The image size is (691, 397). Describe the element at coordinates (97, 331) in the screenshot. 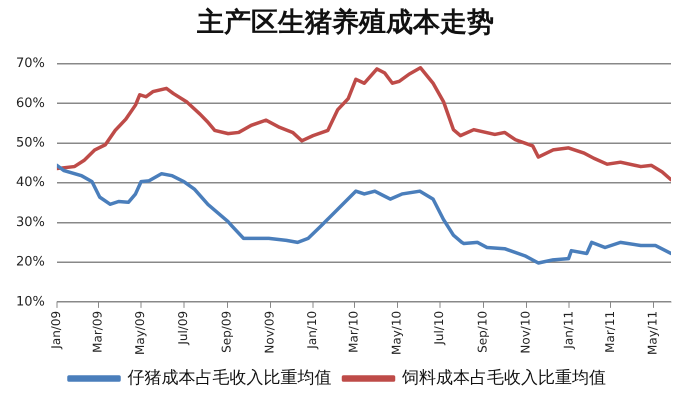

I see `x-tick-label: Mar/09` at that location.